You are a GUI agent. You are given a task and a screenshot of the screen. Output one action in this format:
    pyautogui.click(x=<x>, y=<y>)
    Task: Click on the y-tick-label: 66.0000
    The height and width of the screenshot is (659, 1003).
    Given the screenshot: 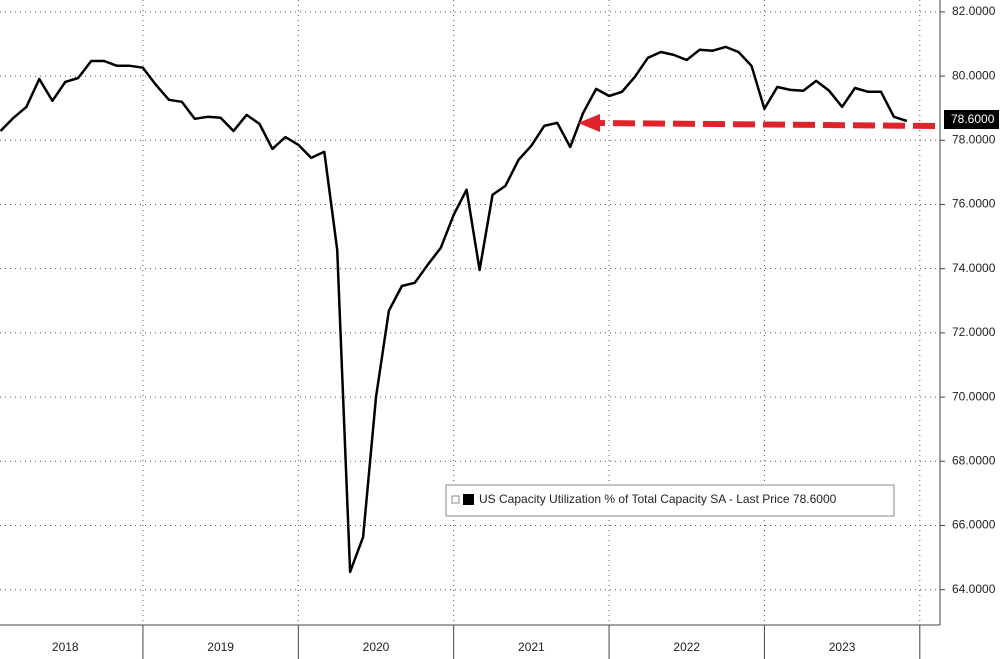 What is the action you would take?
    pyautogui.click(x=974, y=525)
    